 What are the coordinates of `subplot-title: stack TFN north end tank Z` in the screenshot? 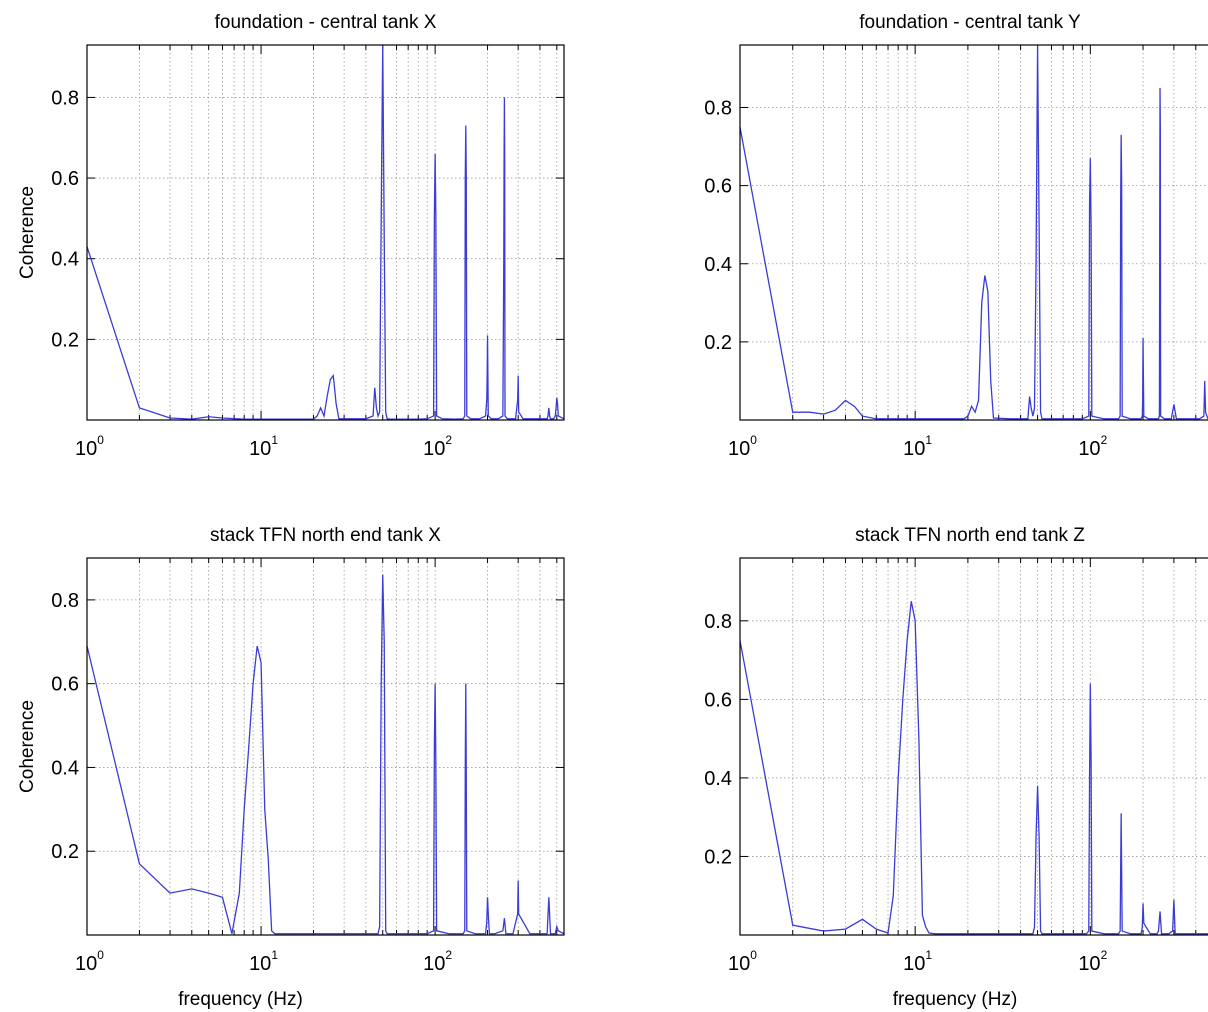 It's located at (970, 535).